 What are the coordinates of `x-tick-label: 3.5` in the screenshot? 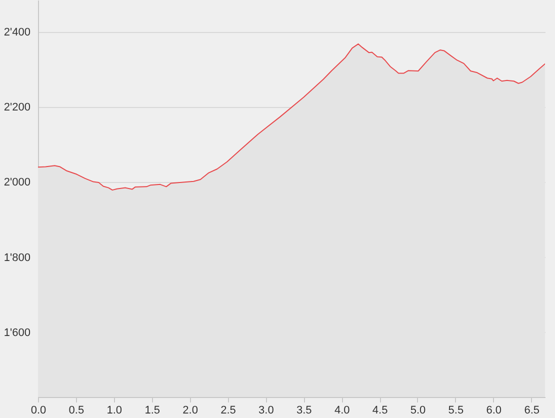 It's located at (304, 410).